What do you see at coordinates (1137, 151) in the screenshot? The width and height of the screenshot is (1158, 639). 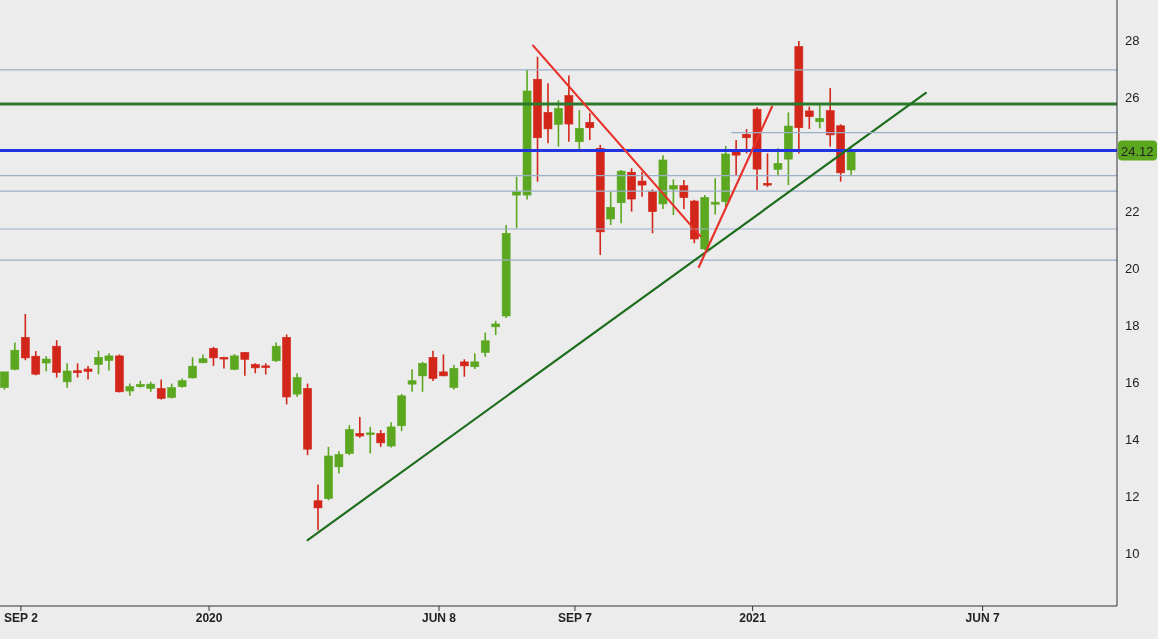 I see `ref-line-label: 24.12` at bounding box center [1137, 151].